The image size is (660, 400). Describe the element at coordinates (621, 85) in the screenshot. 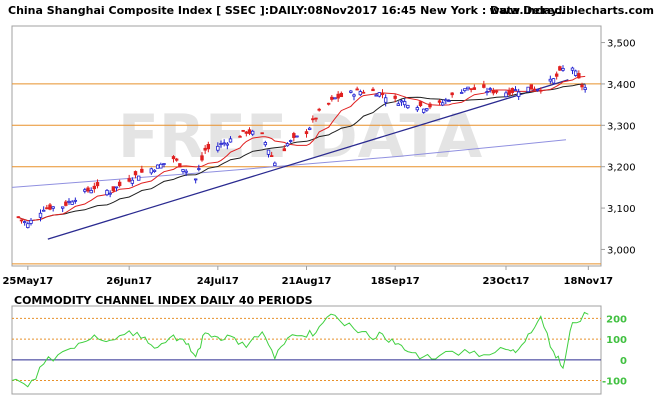

I see `price-y-tick-label-4: 3,400` at that location.